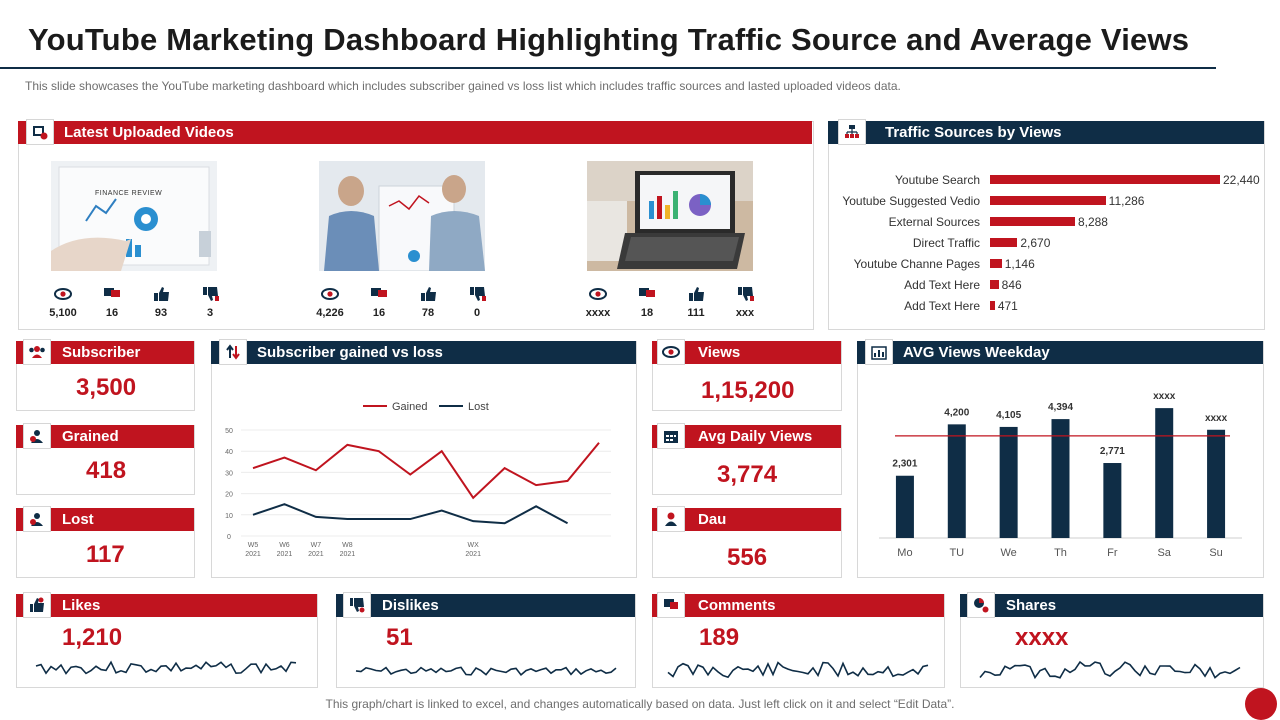 The width and height of the screenshot is (1280, 720). Describe the element at coordinates (1126, 201) in the screenshot. I see `traffic-source-value: 11,286` at that location.